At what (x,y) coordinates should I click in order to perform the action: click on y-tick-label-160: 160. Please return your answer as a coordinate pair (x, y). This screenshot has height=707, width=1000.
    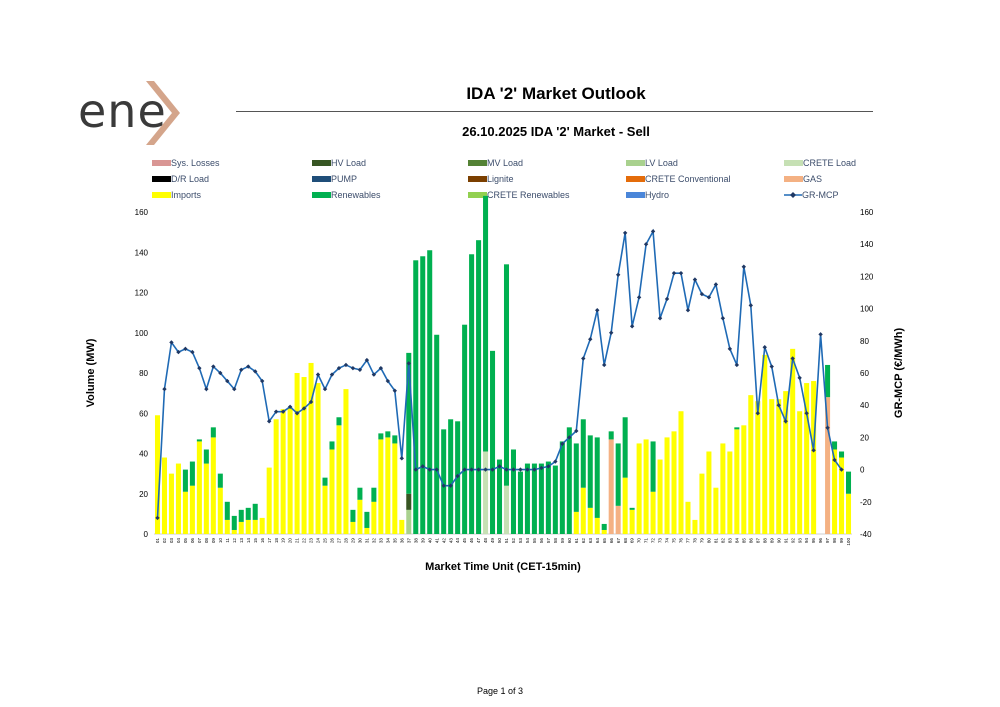
    Looking at the image, I should click on (142, 212).